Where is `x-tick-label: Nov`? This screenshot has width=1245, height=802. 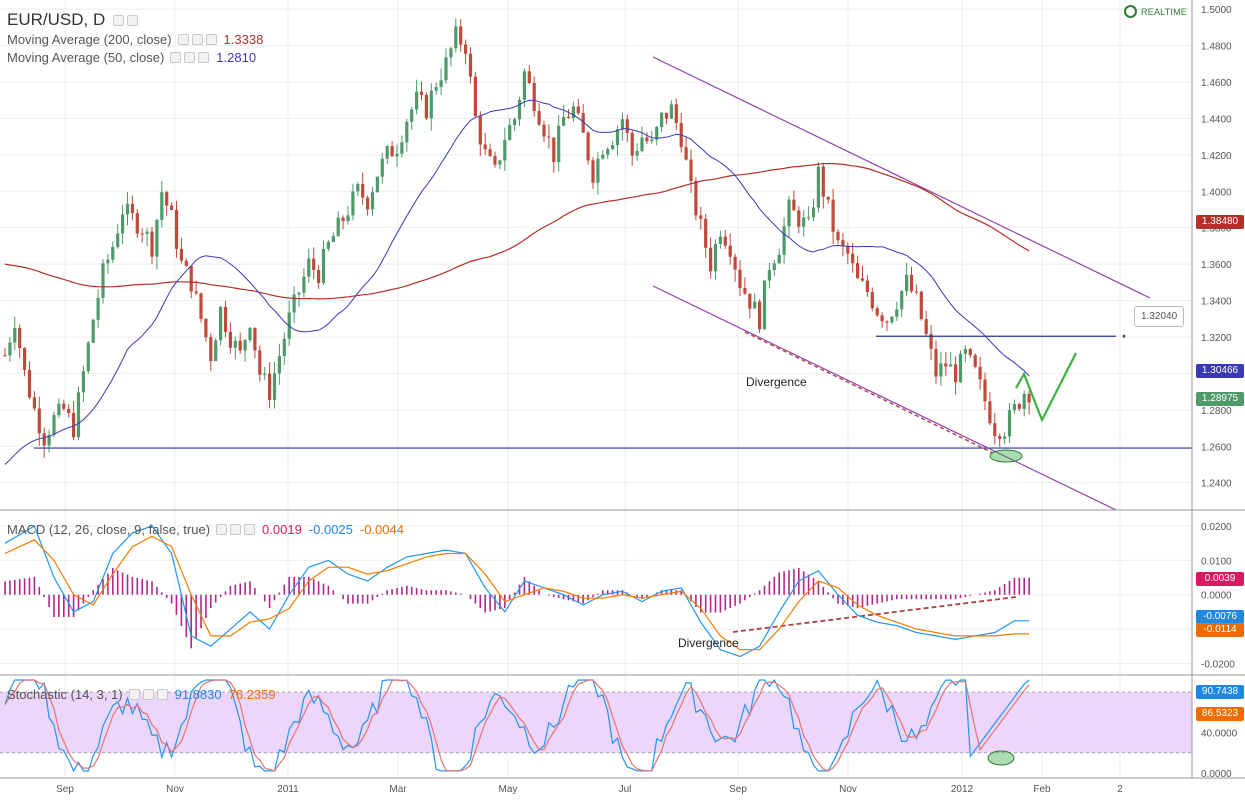
x-tick-label: Nov is located at coordinates (175, 789).